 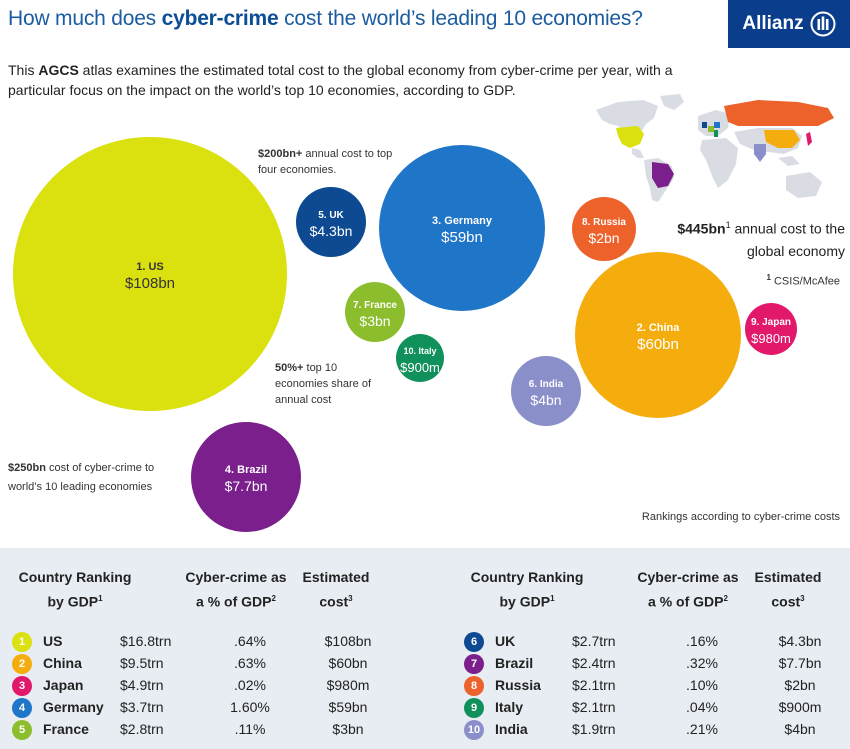 I want to click on country-name: China, so click(x=62, y=663).